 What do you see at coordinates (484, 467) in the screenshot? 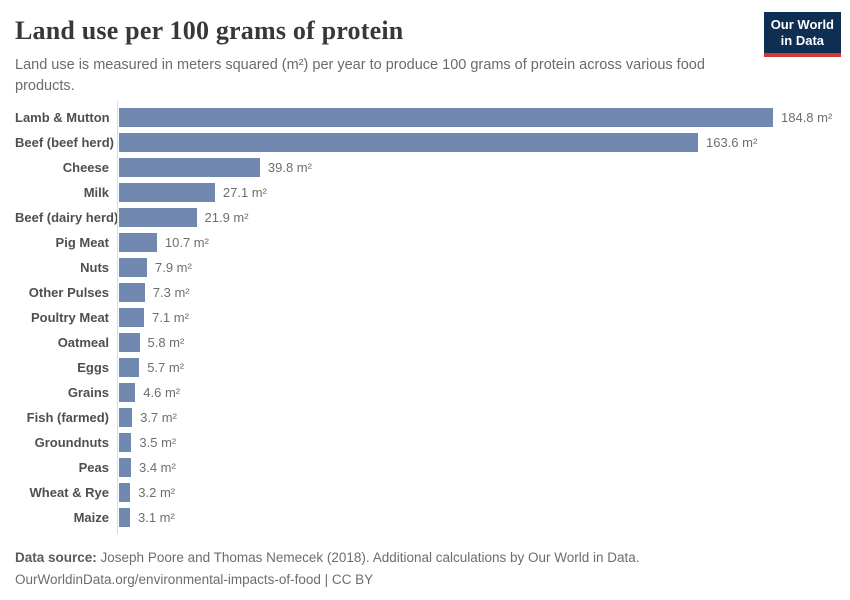
I see `bar-track: 3.4 m²` at bounding box center [484, 467].